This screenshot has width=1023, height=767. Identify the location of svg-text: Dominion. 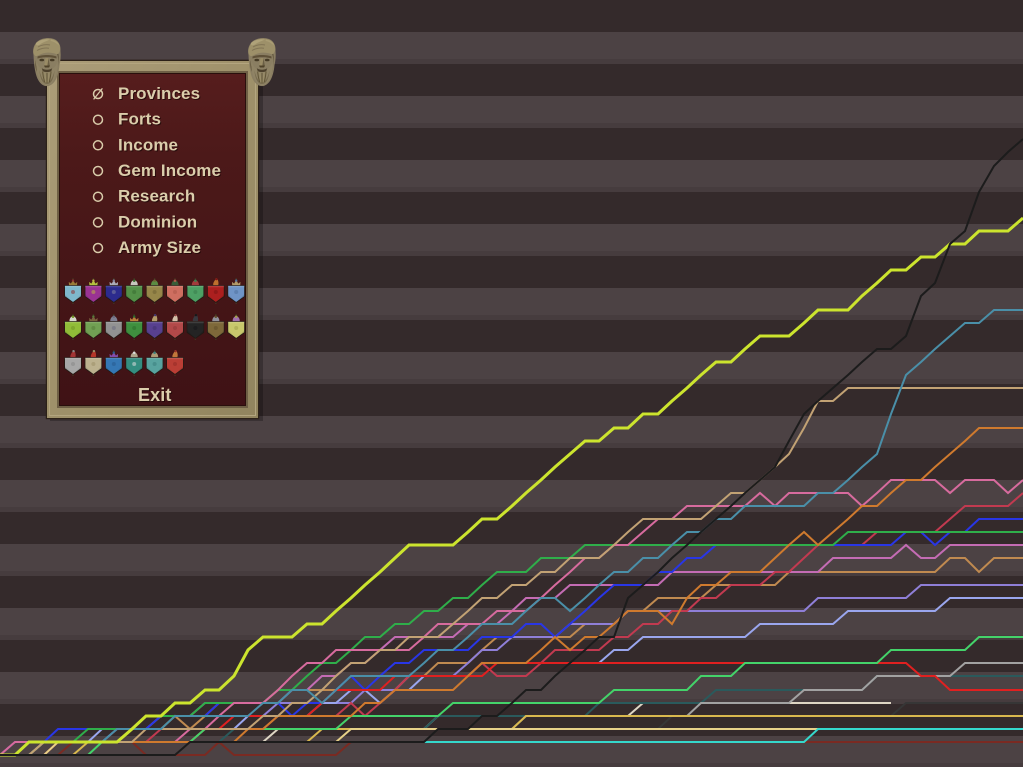
(158, 222).